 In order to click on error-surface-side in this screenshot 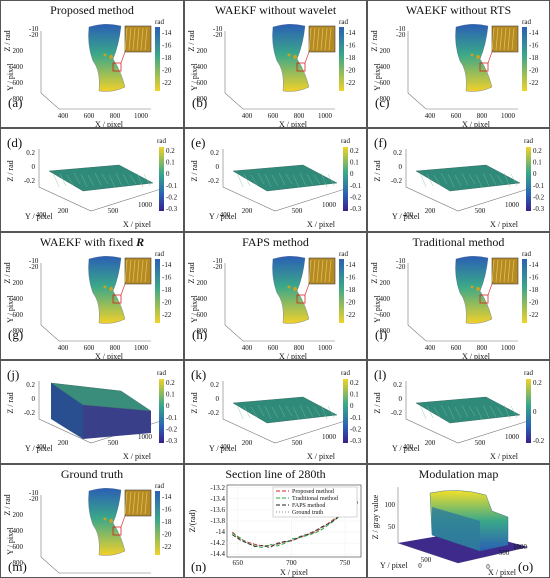, I will do `click(67, 411)`.